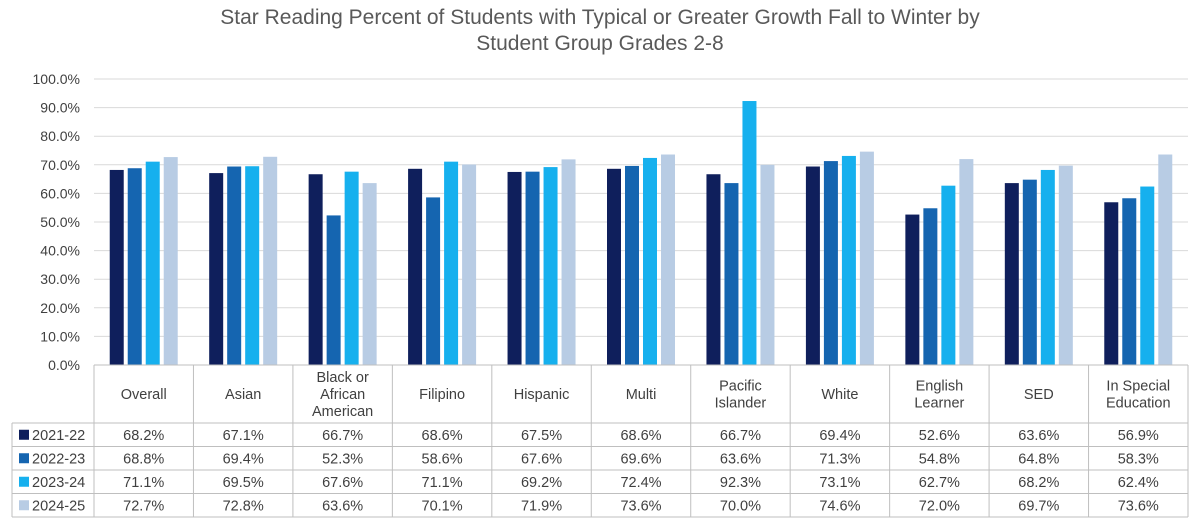 This screenshot has width=1200, height=528. What do you see at coordinates (144, 395) in the screenshot?
I see `category-label: Overall` at bounding box center [144, 395].